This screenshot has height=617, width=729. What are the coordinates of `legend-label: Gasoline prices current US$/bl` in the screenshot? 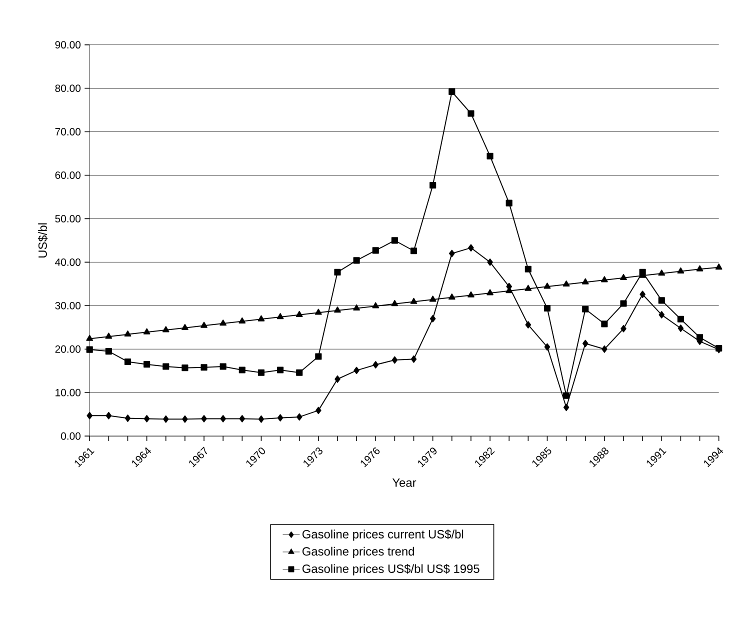 It's located at (383, 535).